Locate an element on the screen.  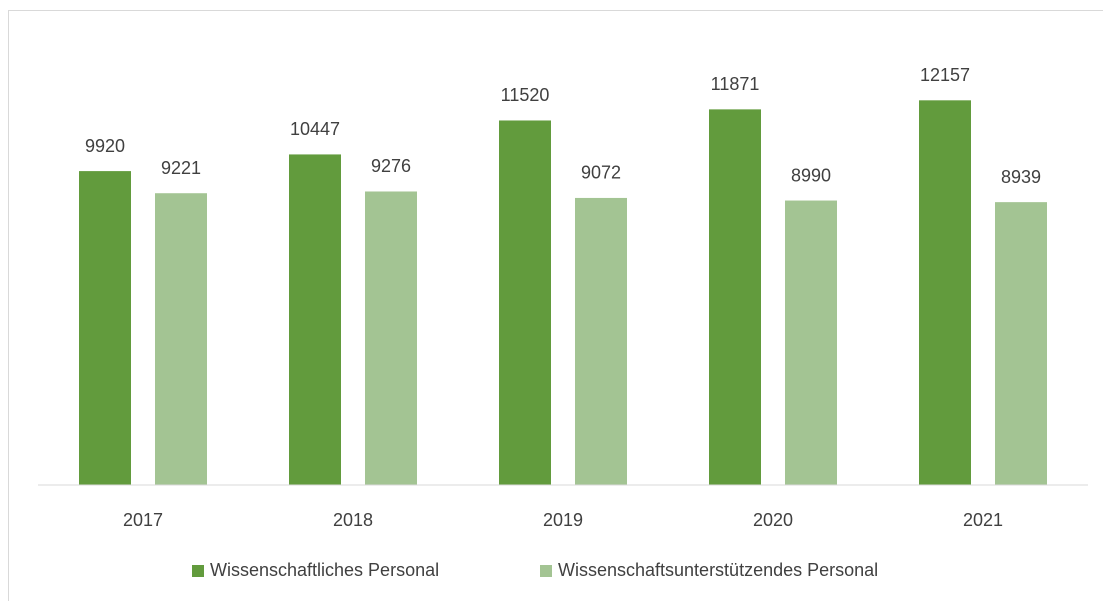
data-label: 8990 is located at coordinates (811, 175).